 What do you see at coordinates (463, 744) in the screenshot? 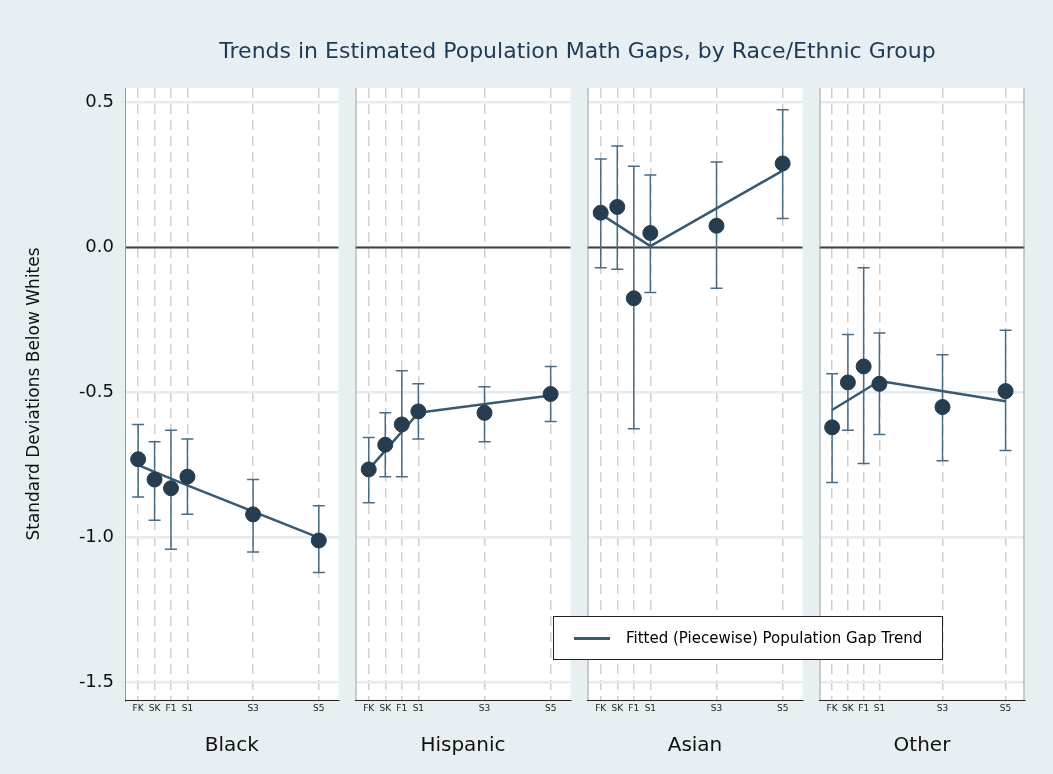
I see `x-axis-title: Hispanic` at bounding box center [463, 744].